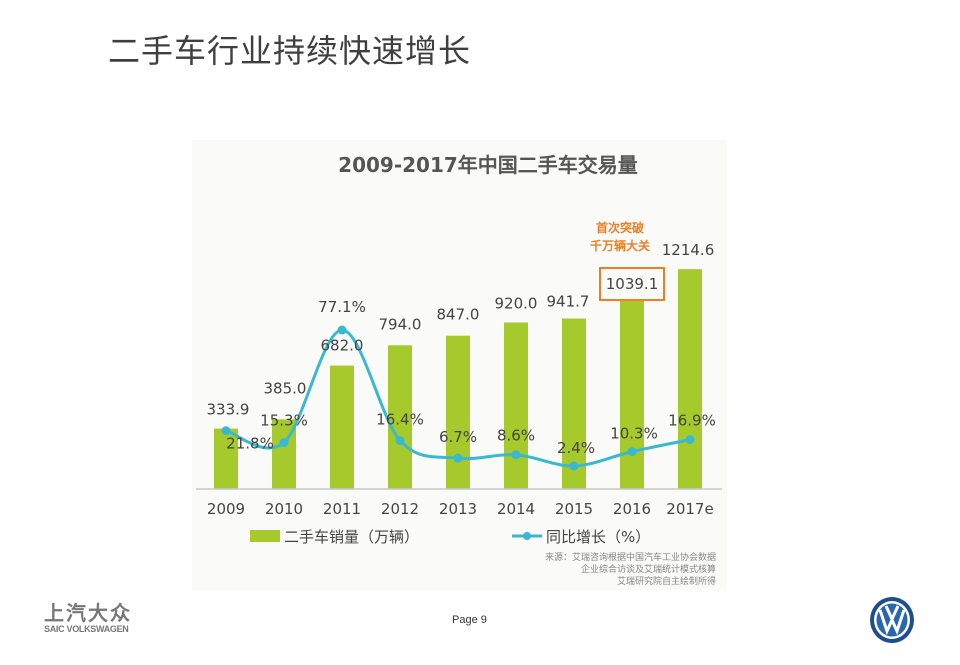  Describe the element at coordinates (690, 379) in the screenshot. I see `bar-2017e` at that location.